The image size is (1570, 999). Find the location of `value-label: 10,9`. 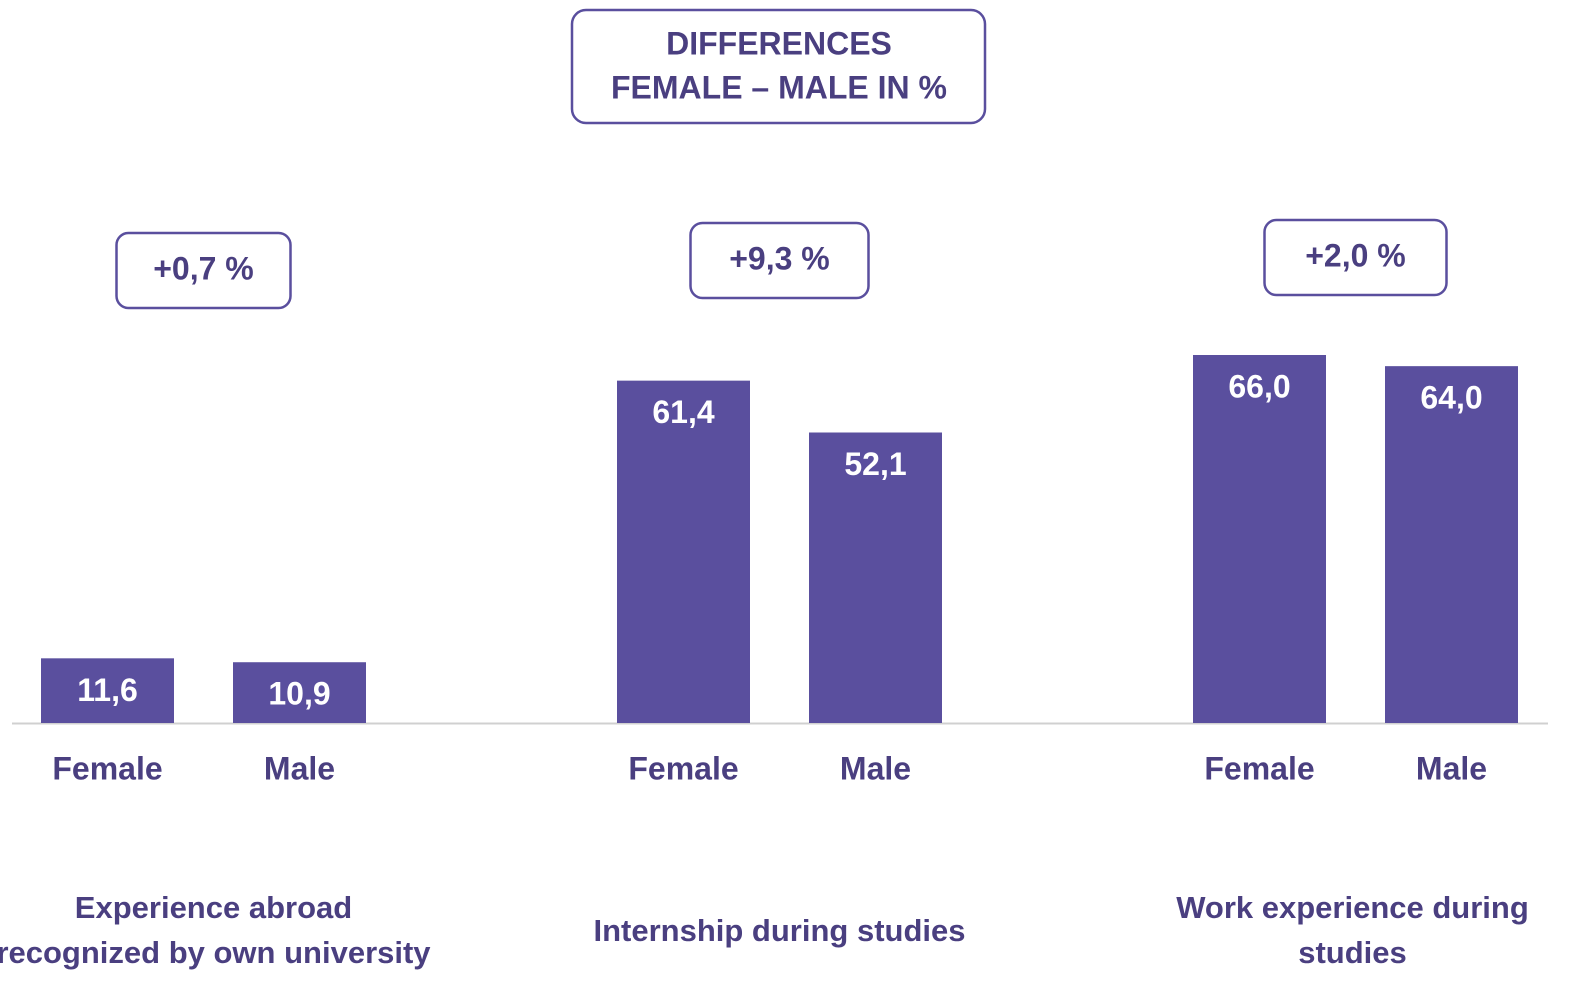

value-label: 10,9 is located at coordinates (299, 694).